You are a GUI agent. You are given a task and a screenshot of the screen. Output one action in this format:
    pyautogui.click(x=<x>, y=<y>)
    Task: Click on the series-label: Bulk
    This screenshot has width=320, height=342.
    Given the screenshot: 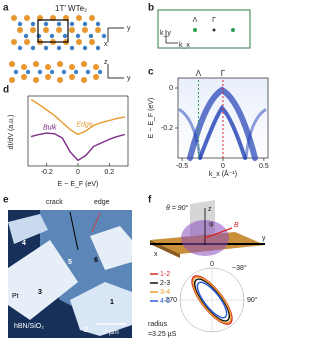 What is the action you would take?
    pyautogui.click(x=50, y=127)
    